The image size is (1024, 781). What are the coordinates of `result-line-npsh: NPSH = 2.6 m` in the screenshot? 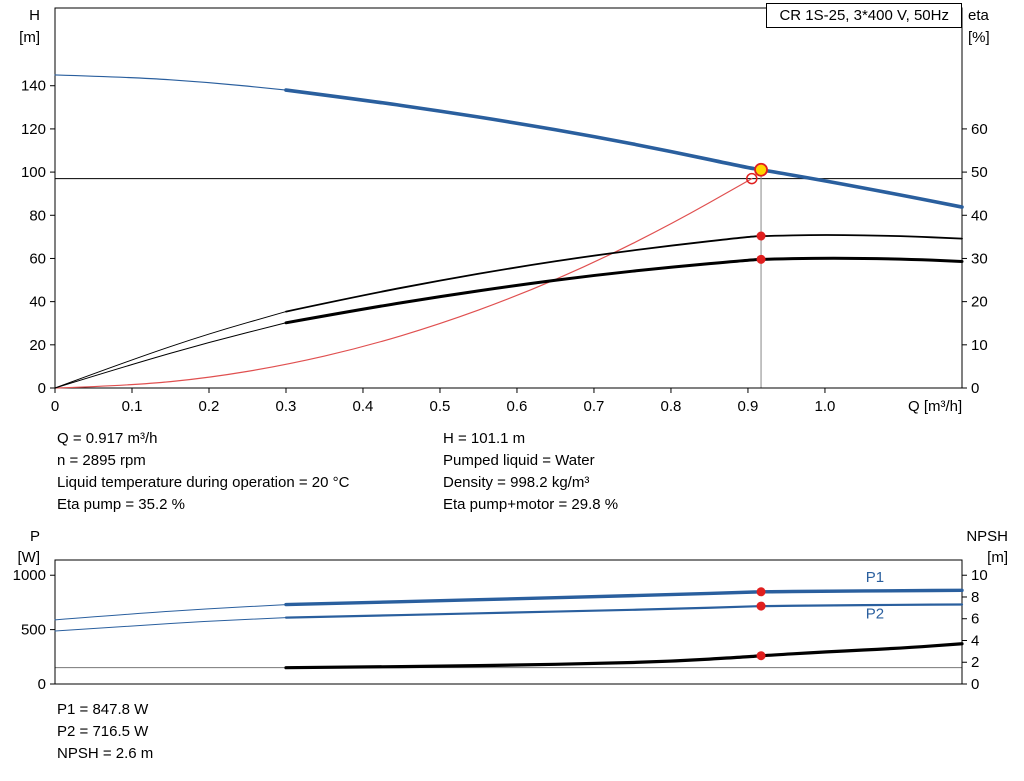 It's located at (105, 753).